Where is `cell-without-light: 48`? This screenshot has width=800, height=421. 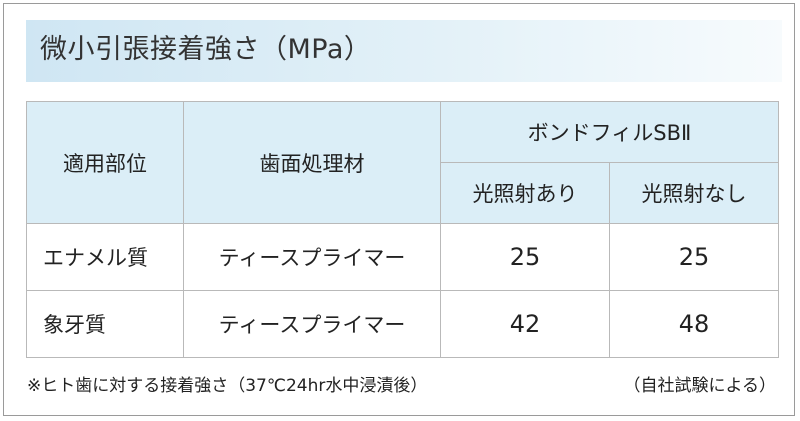 cell-without-light: 48 is located at coordinates (694, 324).